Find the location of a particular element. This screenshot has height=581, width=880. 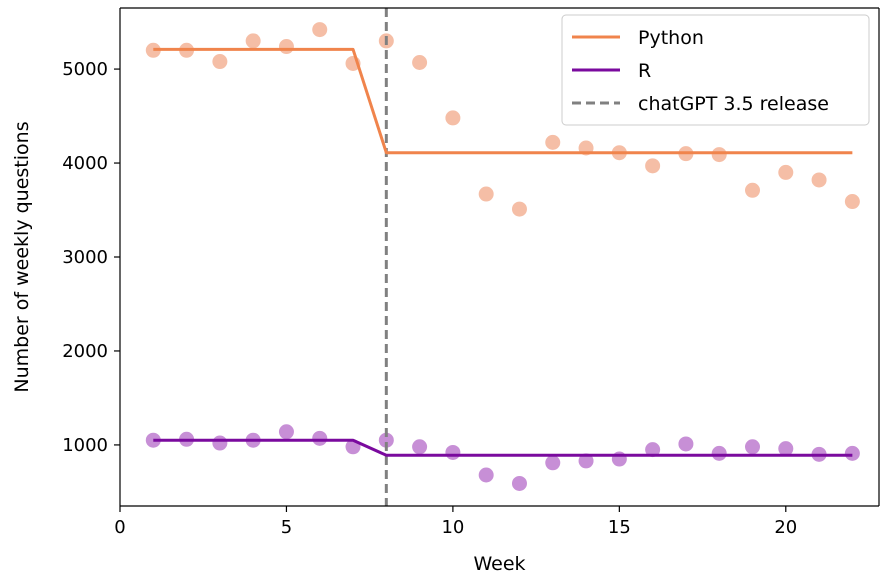

legend-r-label: R is located at coordinates (644, 71).